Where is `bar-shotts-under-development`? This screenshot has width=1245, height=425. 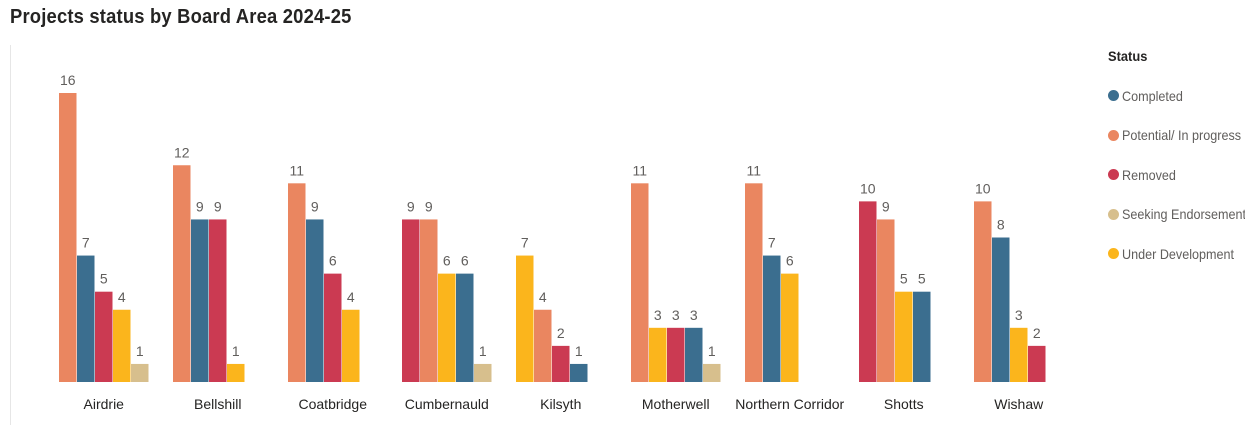 bar-shotts-under-development is located at coordinates (904, 336).